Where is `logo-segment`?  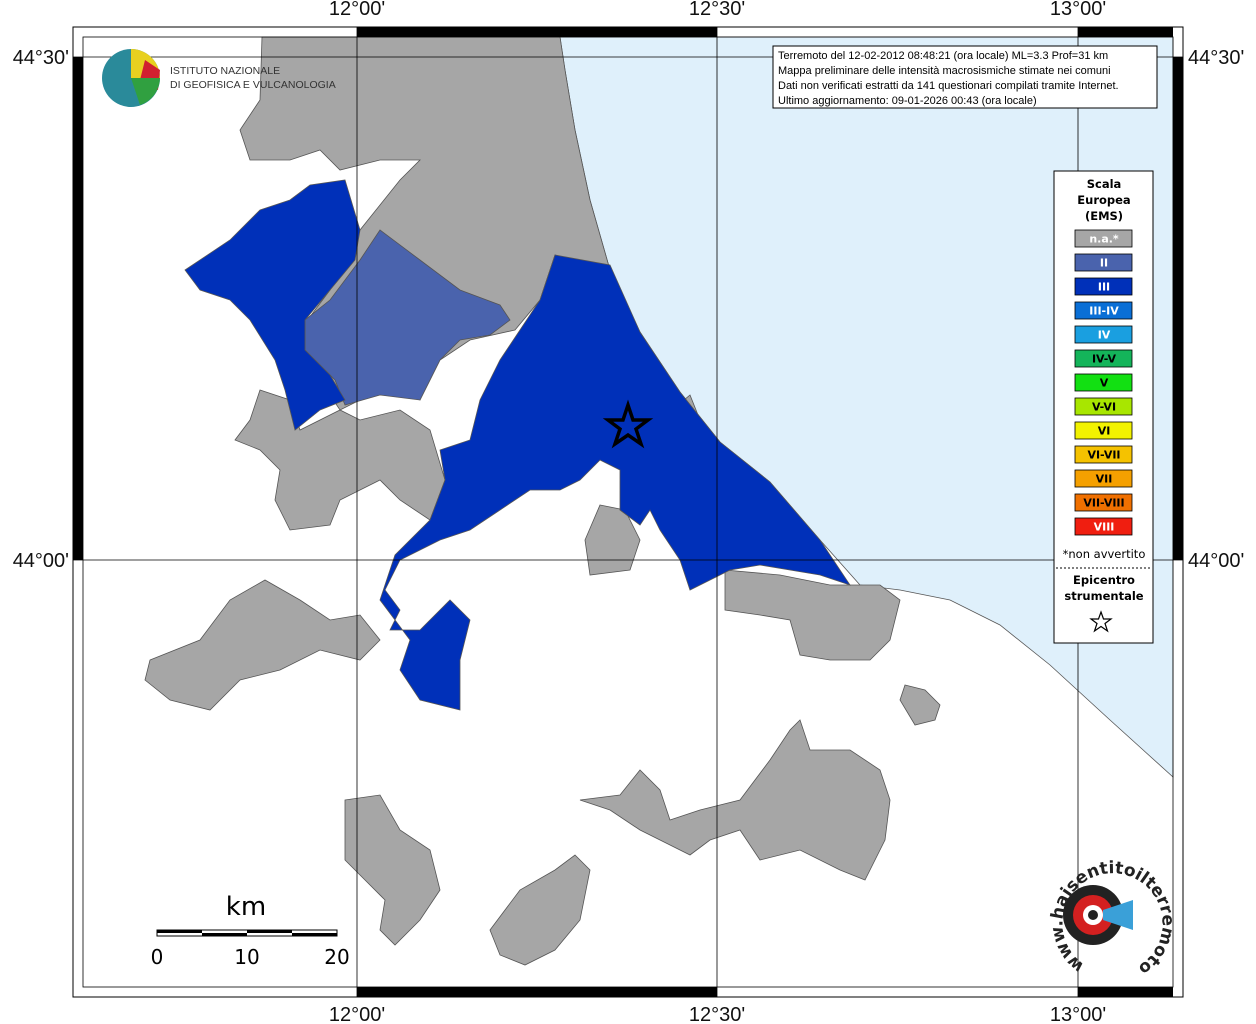 logo-segment is located at coordinates (145, 91).